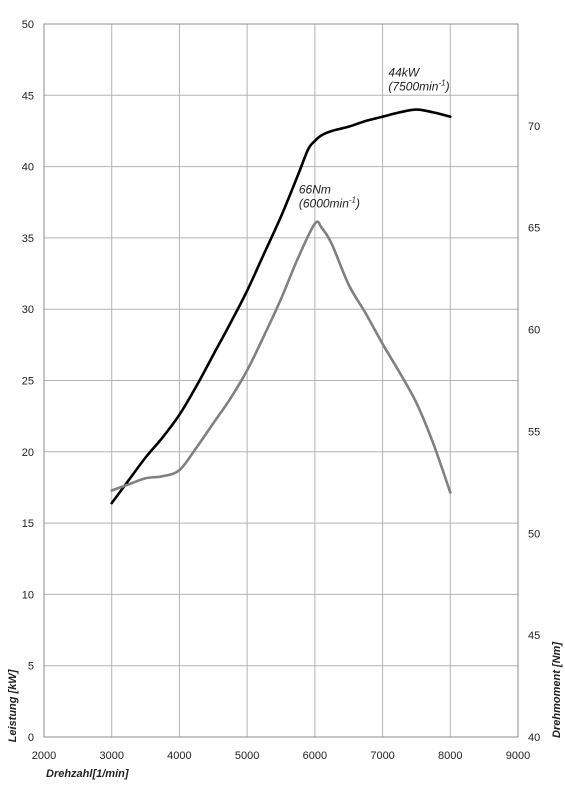 This screenshot has width=565, height=785. I want to click on x-tick-label: 4000, so click(179, 756).